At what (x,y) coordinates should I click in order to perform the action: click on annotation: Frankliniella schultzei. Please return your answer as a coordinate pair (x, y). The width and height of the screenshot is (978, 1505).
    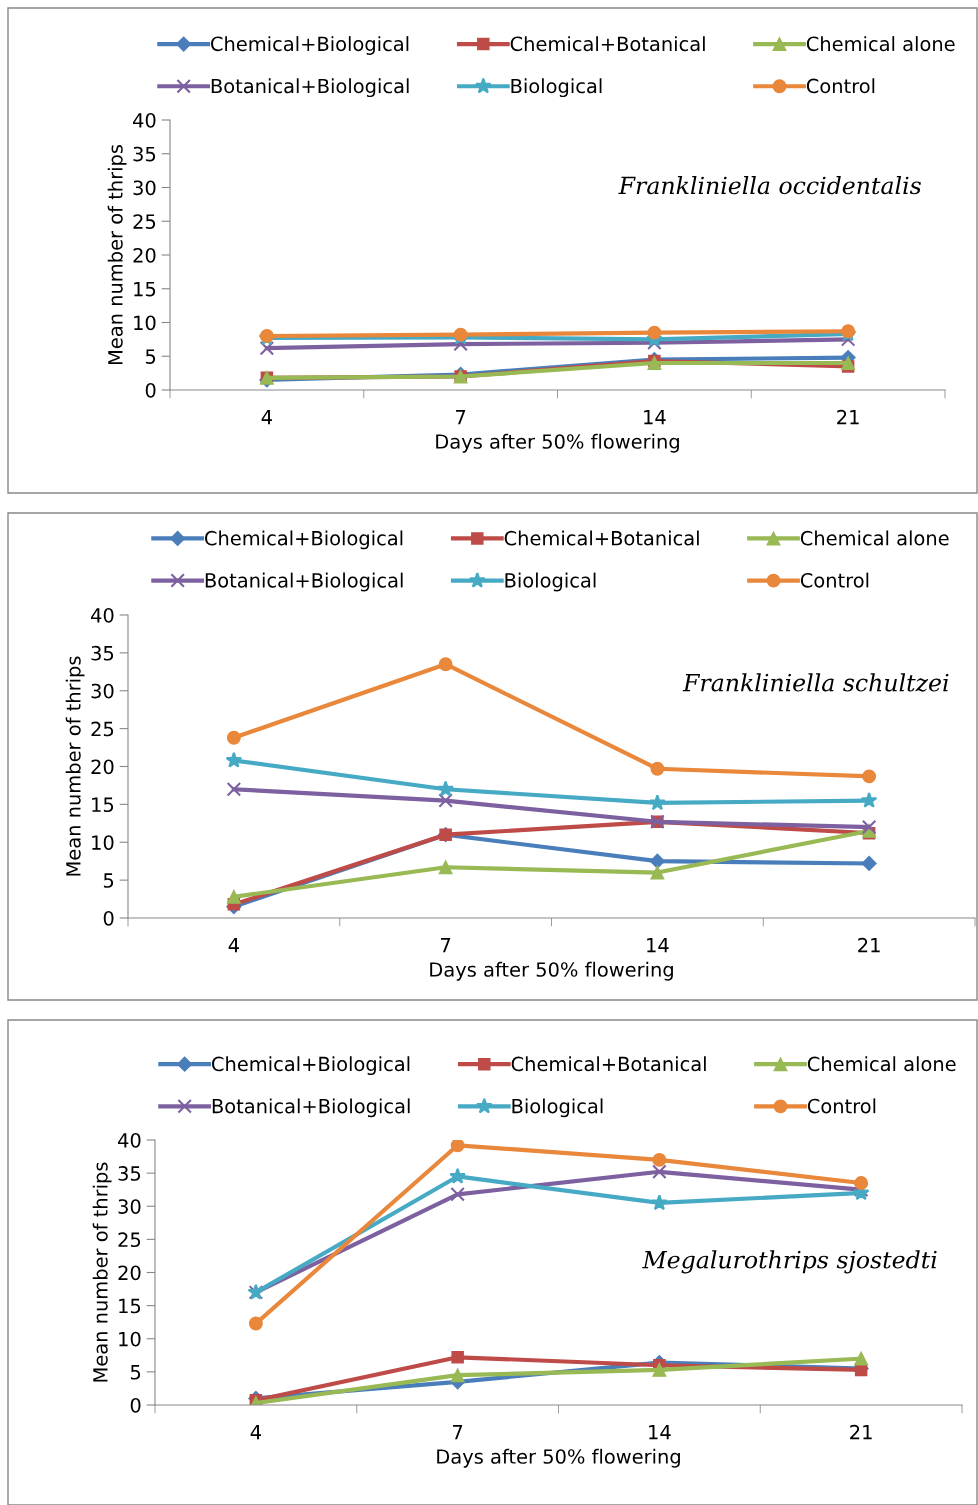
    Looking at the image, I should click on (815, 682).